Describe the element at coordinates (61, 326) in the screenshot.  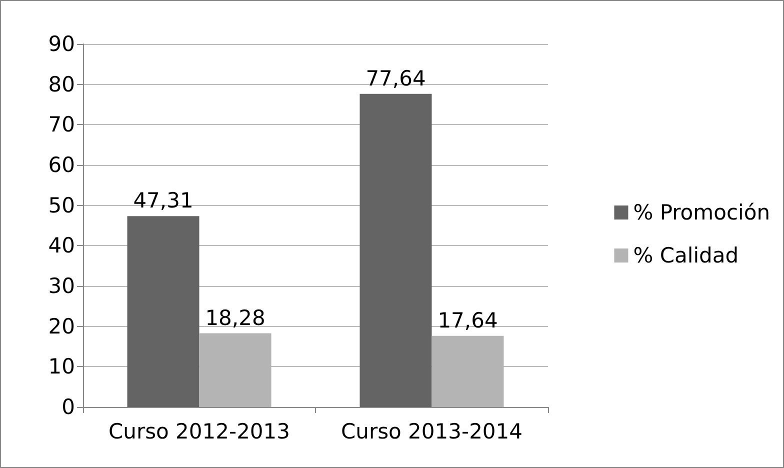
I see `y-tick-label: 20` at that location.